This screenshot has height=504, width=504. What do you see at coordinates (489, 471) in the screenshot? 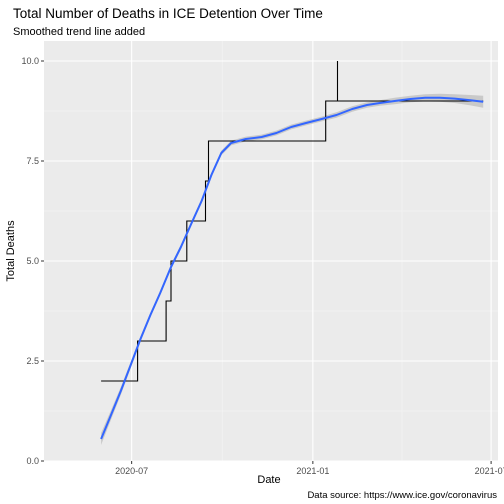
I see `x-tick-label: 2021-07` at bounding box center [489, 471].